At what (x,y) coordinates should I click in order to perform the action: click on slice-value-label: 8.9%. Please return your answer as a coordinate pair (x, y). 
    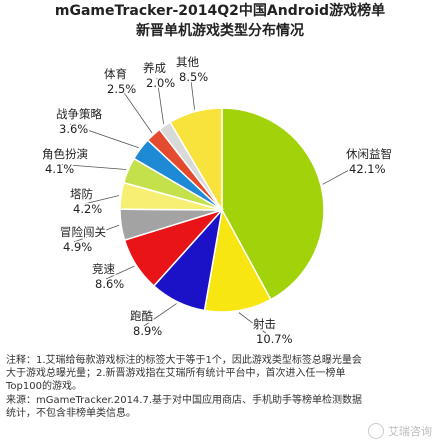
    Looking at the image, I should click on (147, 331).